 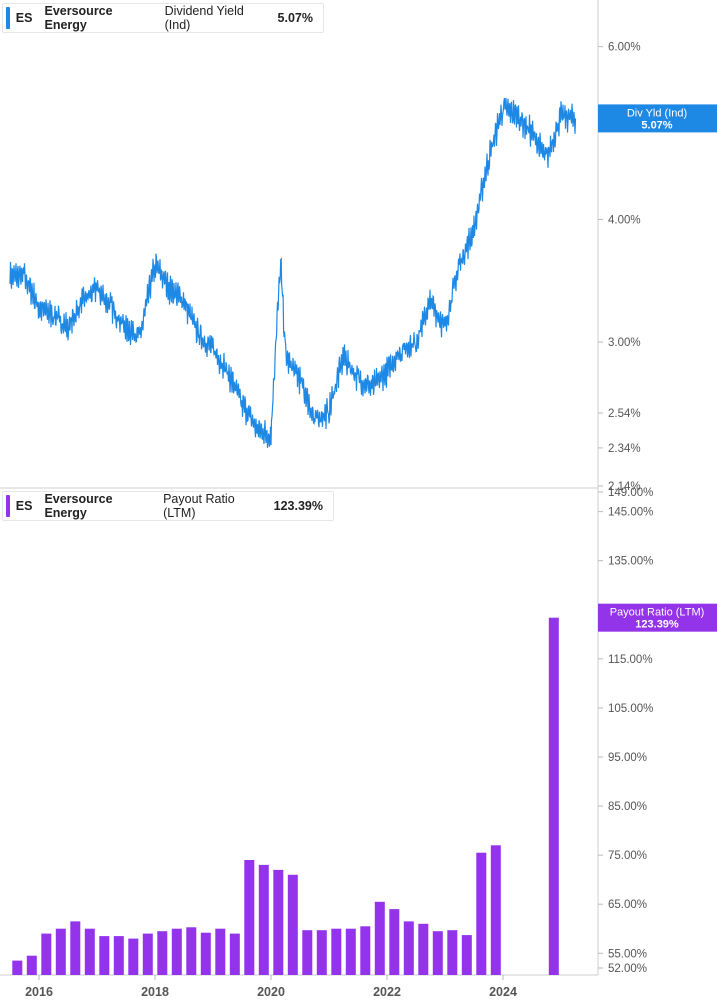 I want to click on y-tick-label: 2.34%, so click(x=624, y=449).